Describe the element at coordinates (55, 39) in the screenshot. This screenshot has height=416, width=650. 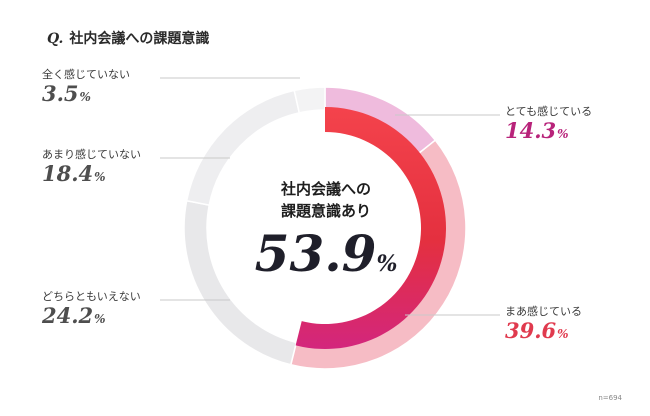
I see `question-mark-label: Q.` at that location.